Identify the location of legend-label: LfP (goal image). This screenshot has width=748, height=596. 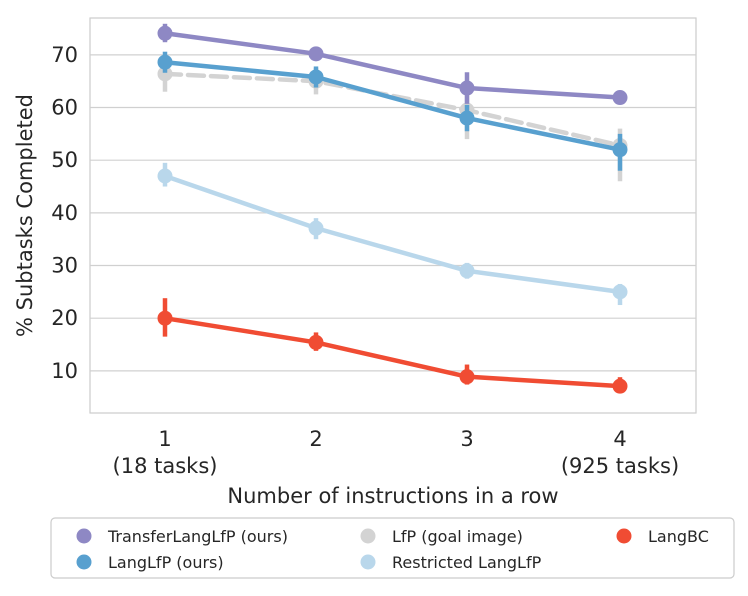
(457, 536).